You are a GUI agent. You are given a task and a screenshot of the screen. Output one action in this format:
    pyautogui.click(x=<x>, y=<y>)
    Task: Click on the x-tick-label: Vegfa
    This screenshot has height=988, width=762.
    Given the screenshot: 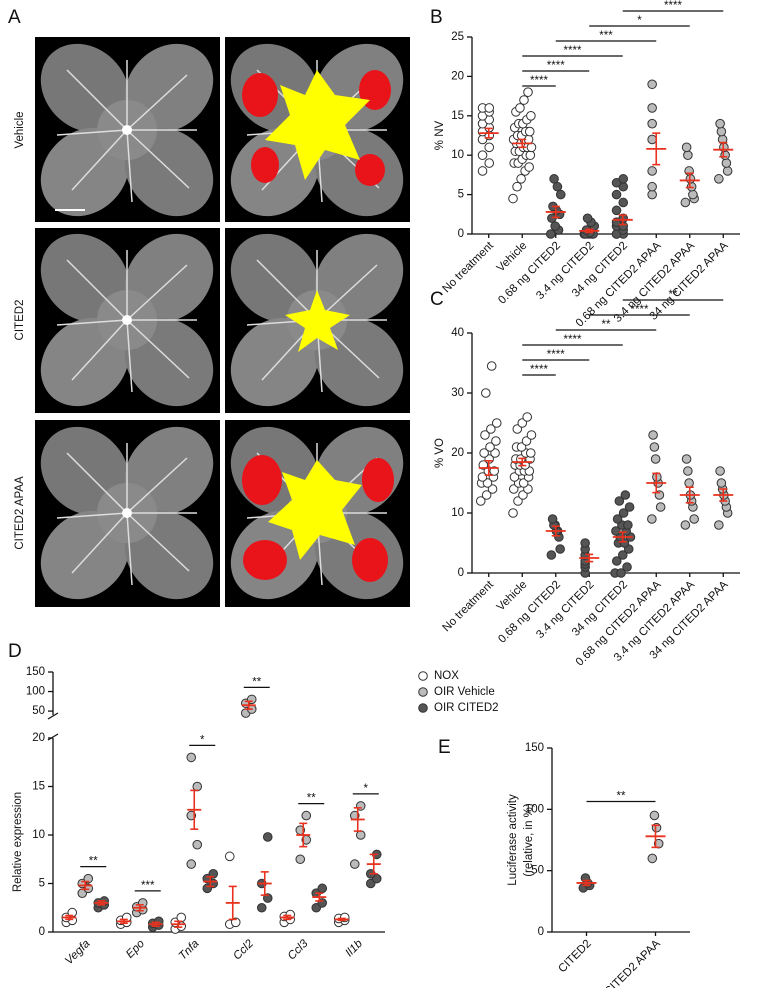 What is the action you would take?
    pyautogui.click(x=77, y=952)
    